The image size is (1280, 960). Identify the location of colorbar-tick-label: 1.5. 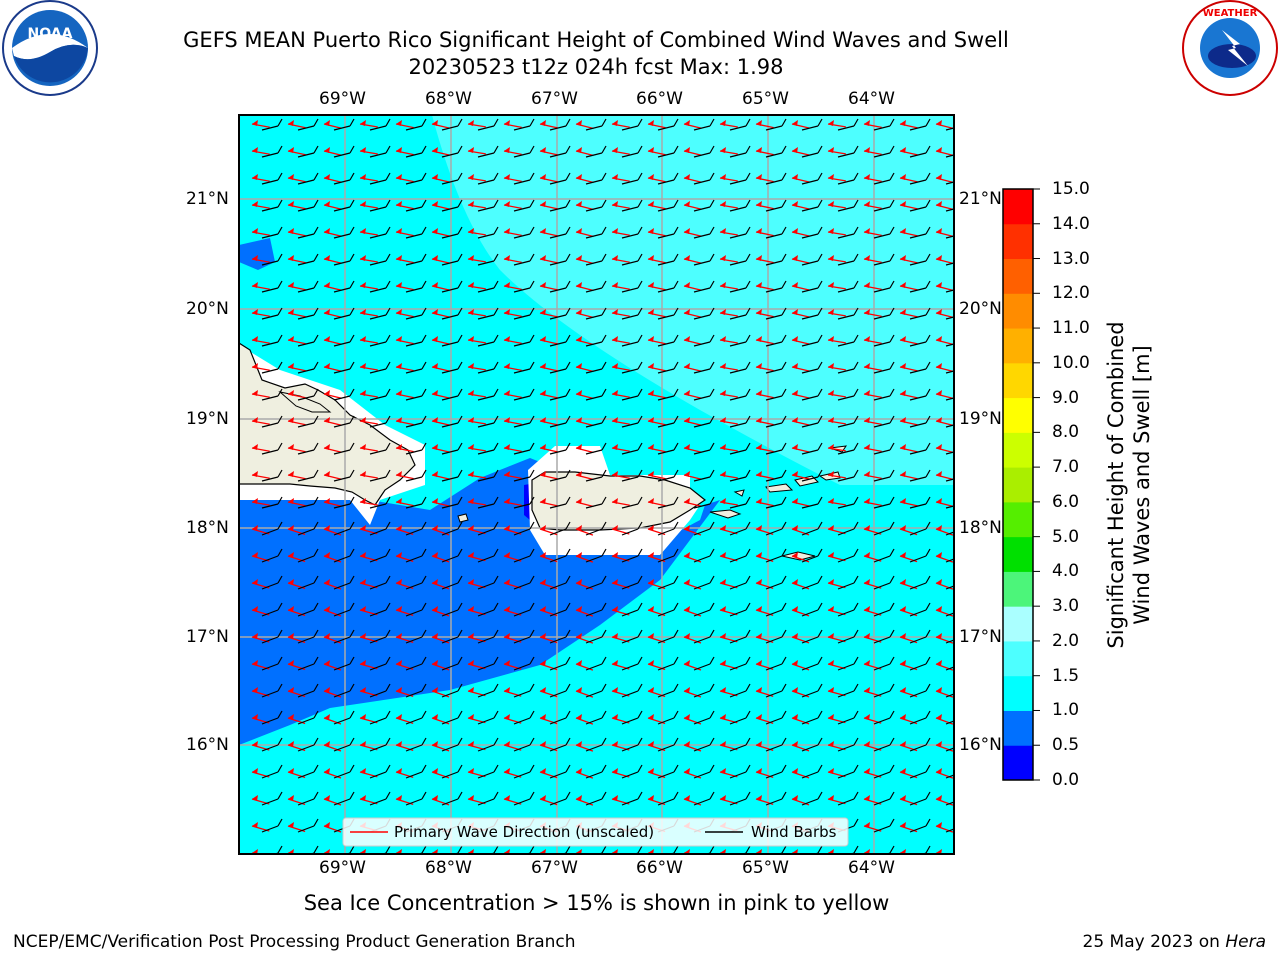
(1066, 675).